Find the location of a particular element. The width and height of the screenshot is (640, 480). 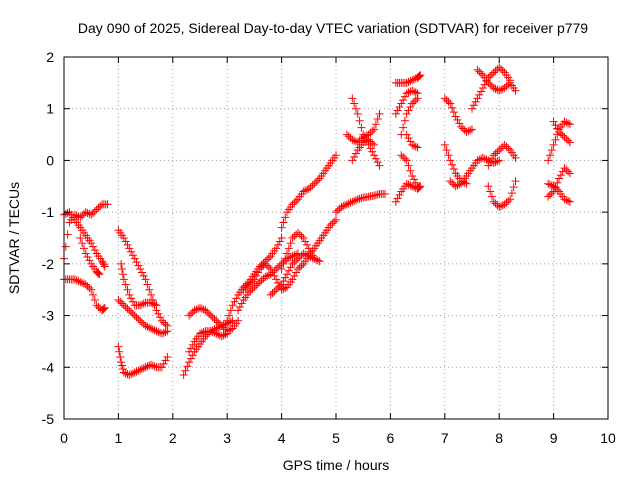

series-s25 is located at coordinates (408, 192).